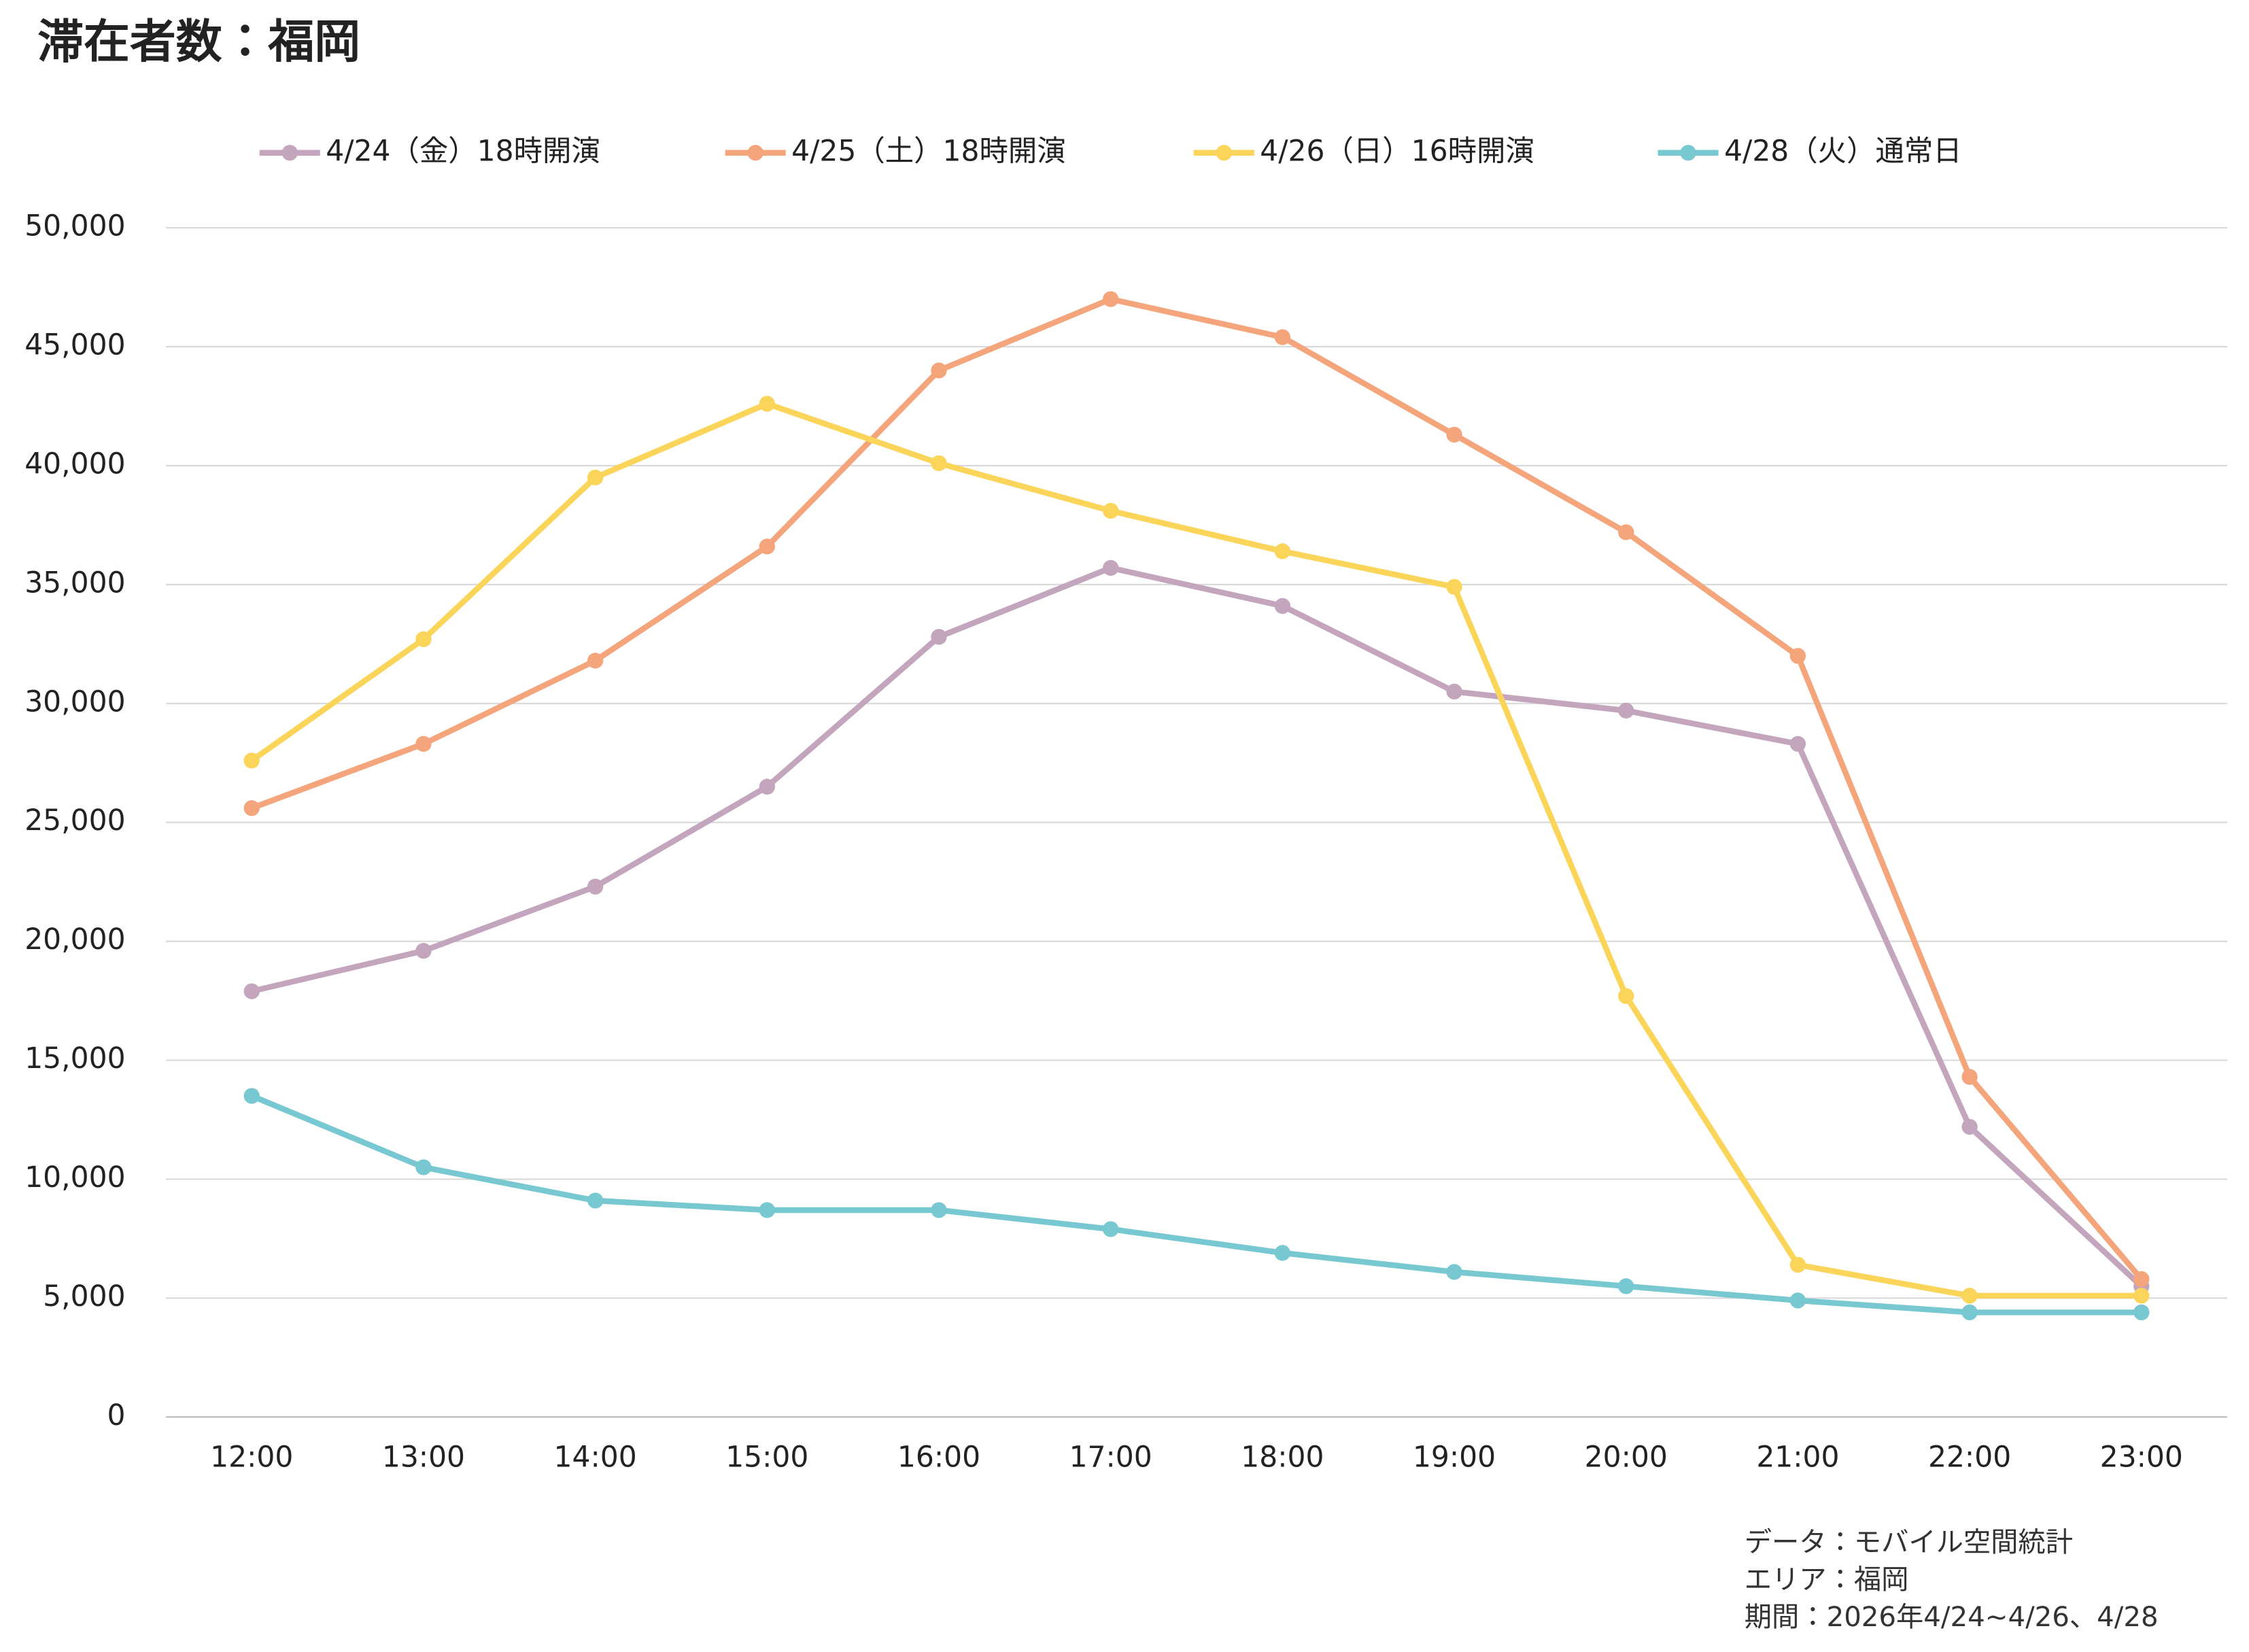 Image resolution: width=2249 pixels, height=1652 pixels. What do you see at coordinates (1952, 1617) in the screenshot?
I see `note: 期間：2026年4/24~4/26、4/28` at bounding box center [1952, 1617].